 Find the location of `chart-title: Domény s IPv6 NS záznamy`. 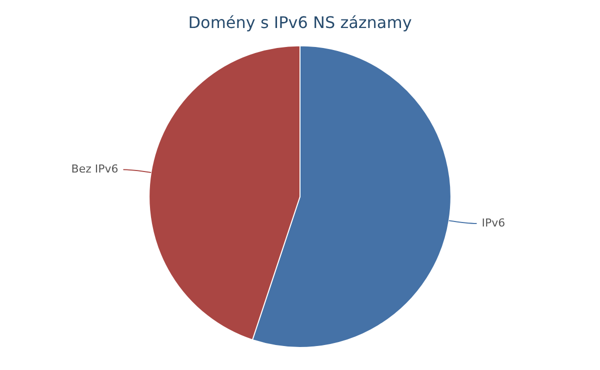

chart-title: Domény s IPv6 NS záznamy is located at coordinates (300, 22).